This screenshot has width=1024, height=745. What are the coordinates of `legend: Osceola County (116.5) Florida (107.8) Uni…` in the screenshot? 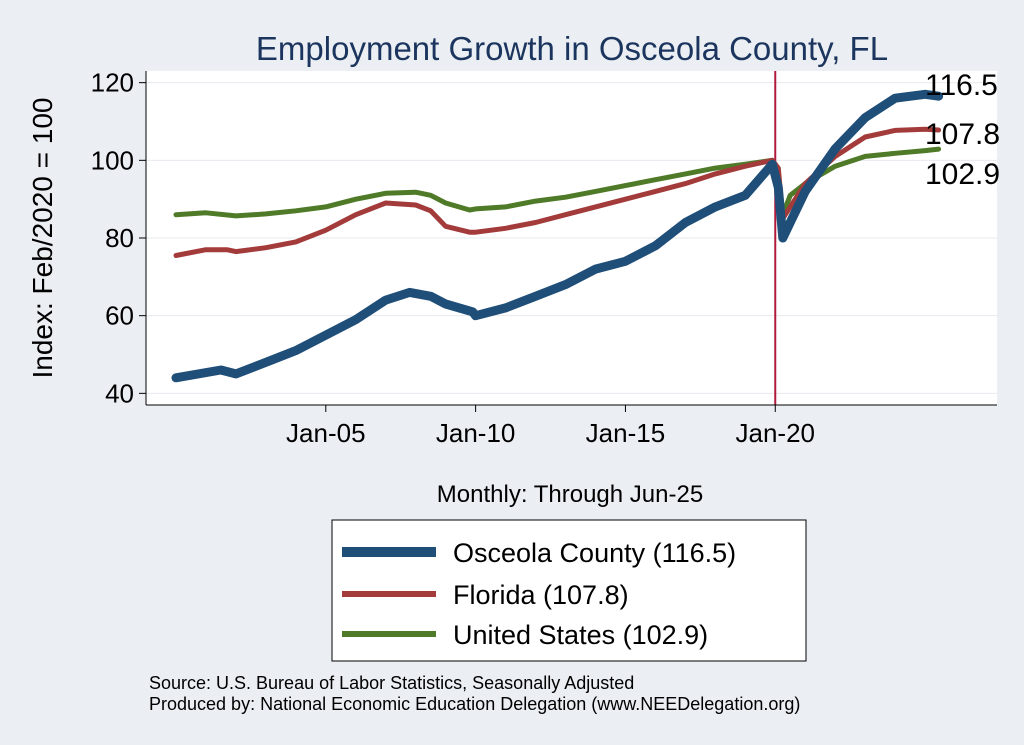 It's located at (569, 590).